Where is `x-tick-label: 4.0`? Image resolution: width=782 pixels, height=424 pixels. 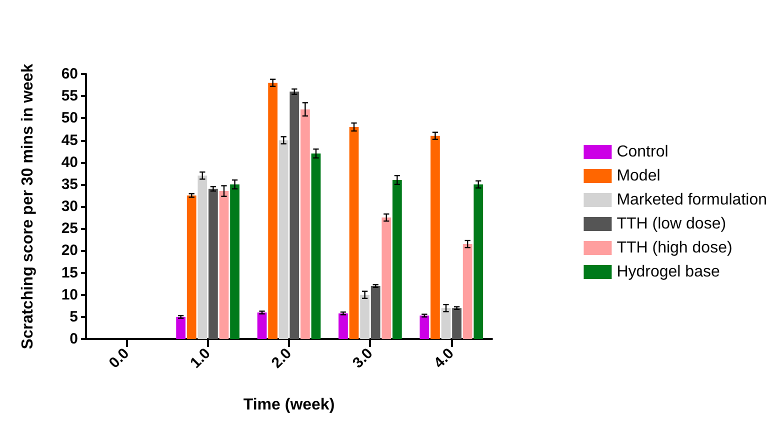
x-tick-label: 4.0 is located at coordinates (444, 358).